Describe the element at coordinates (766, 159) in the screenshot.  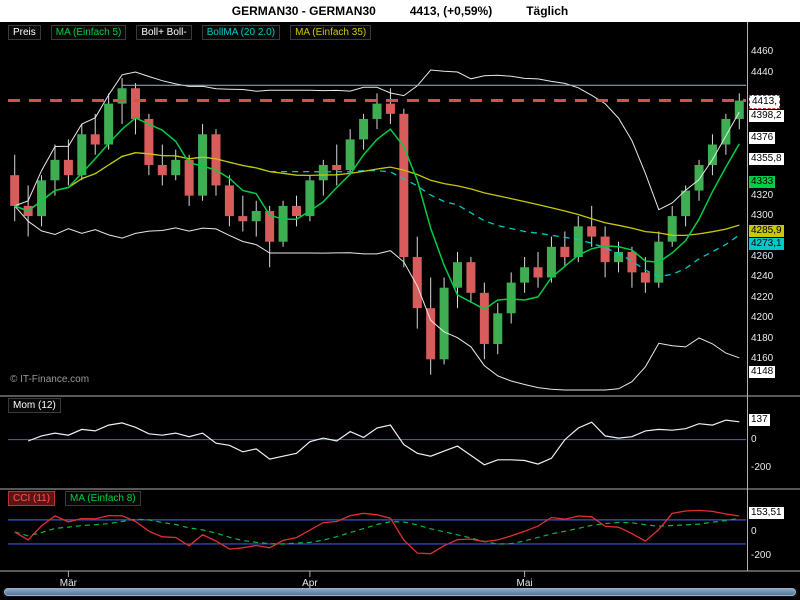
I see `price-axis-label: 4355,8` at that location.